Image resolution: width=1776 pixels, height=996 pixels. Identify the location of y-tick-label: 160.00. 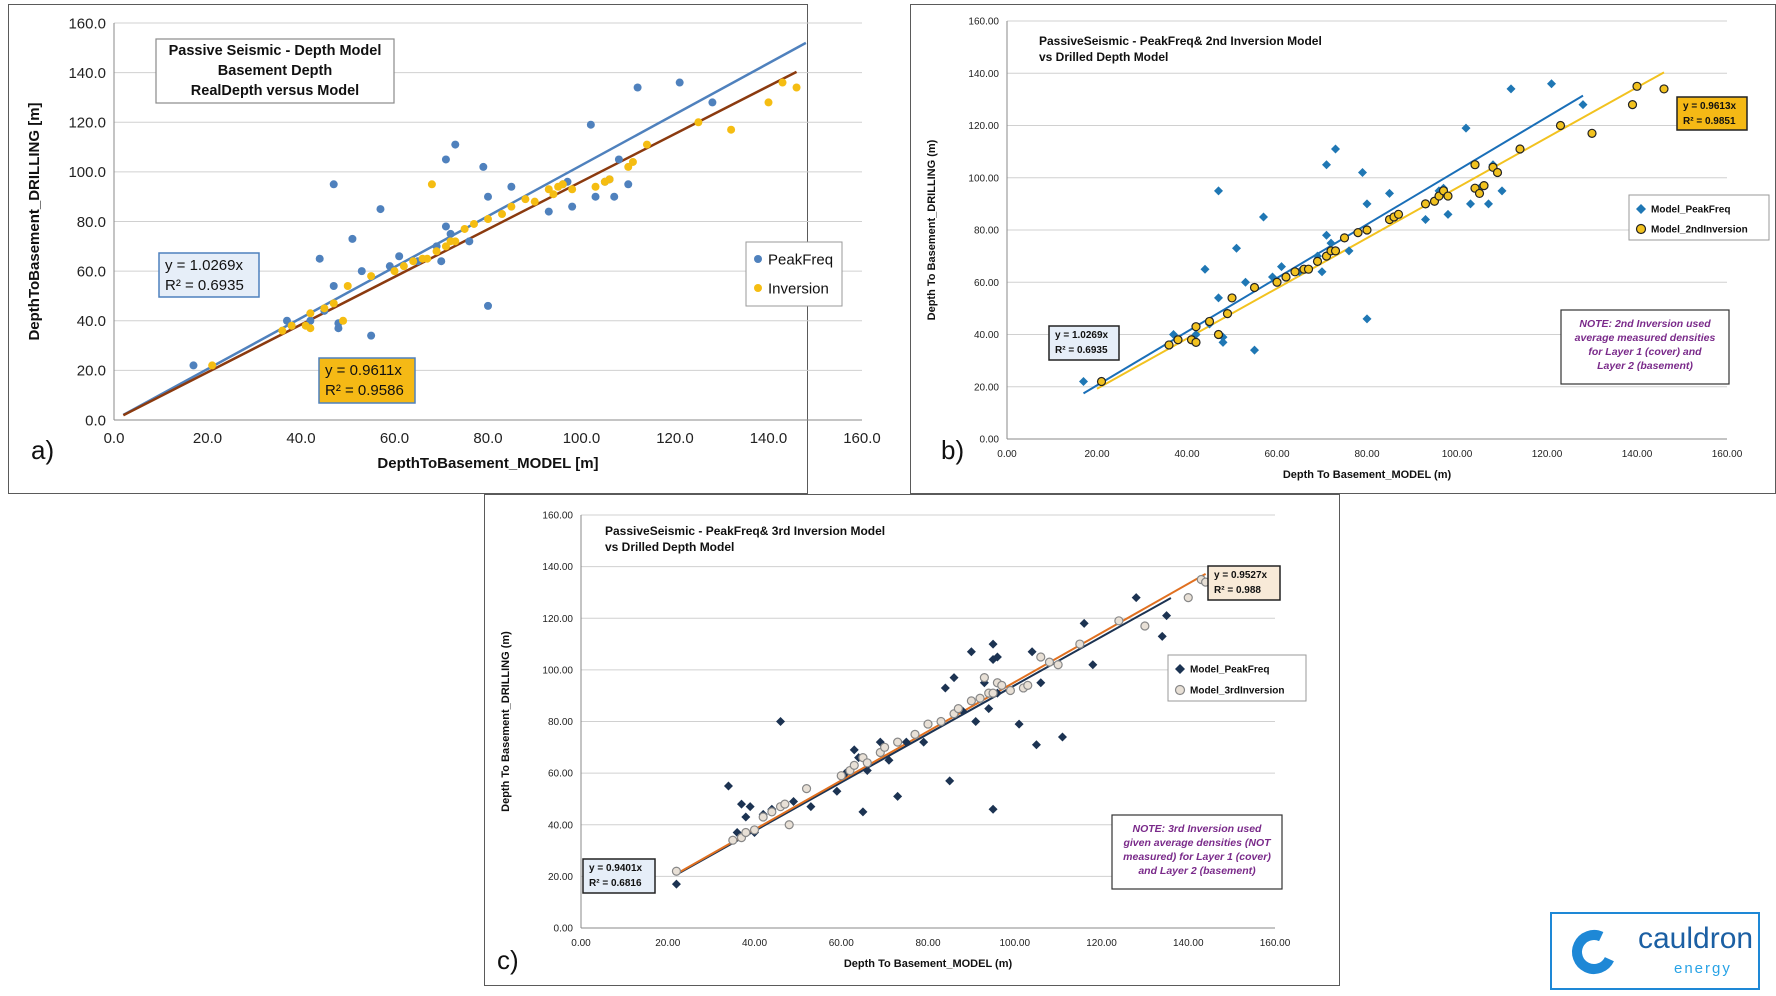
(983, 22).